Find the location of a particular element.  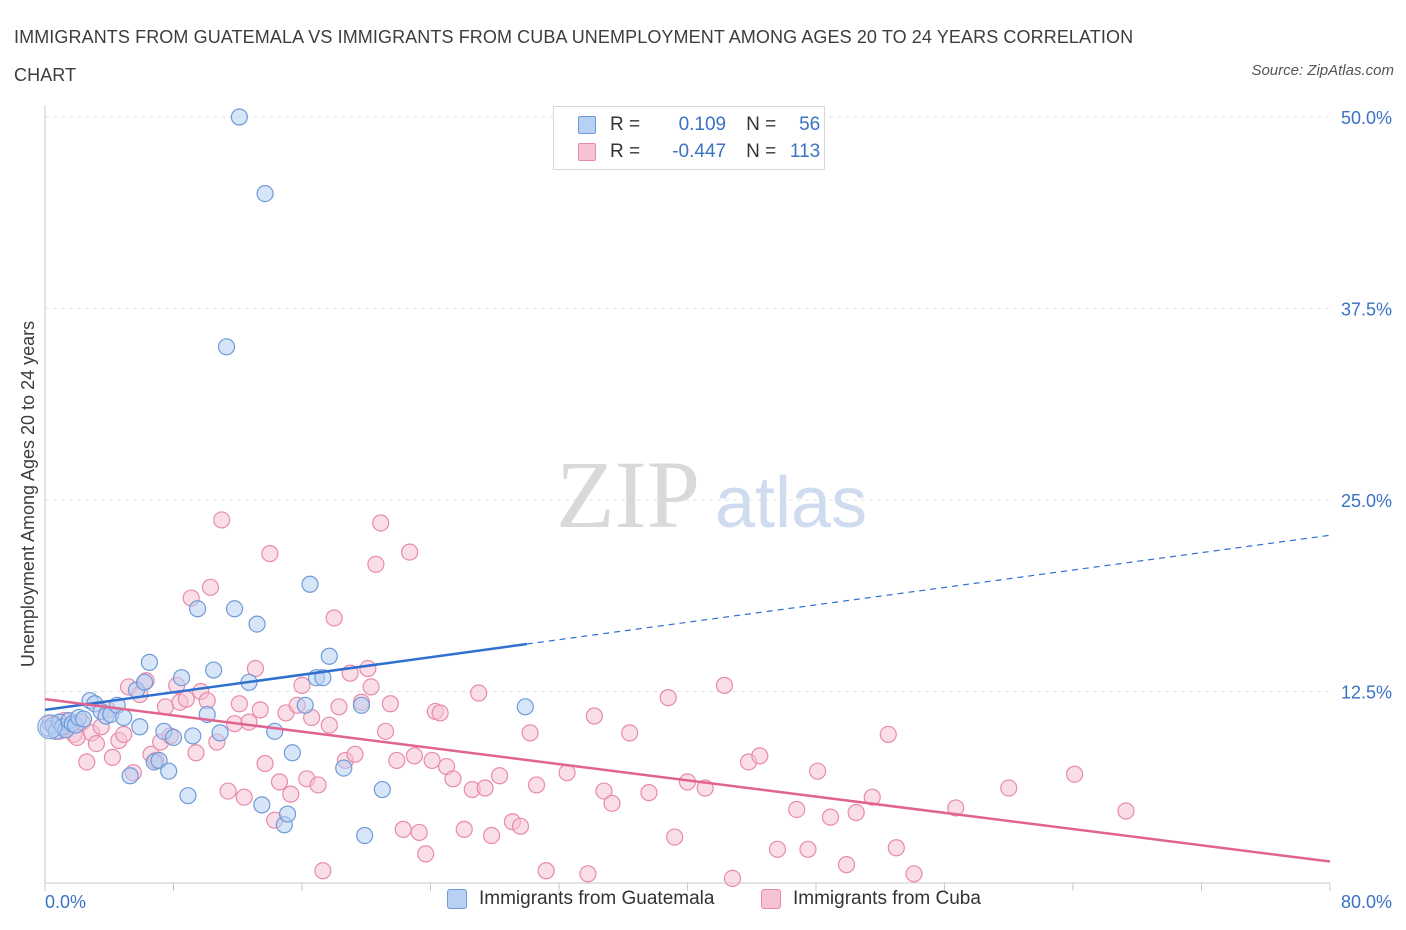

legend-label-guatemala: Immigrants from Guatemala is located at coordinates (597, 898).